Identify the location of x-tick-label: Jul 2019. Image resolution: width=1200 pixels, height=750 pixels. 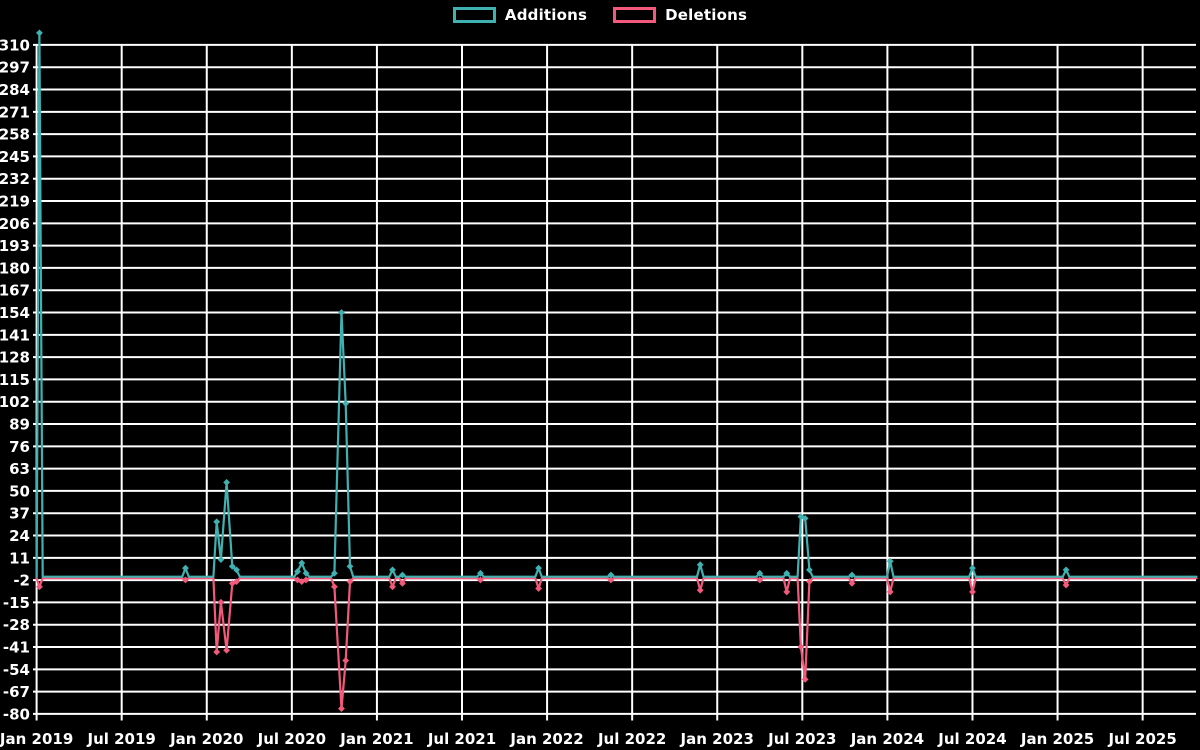
(120, 739).